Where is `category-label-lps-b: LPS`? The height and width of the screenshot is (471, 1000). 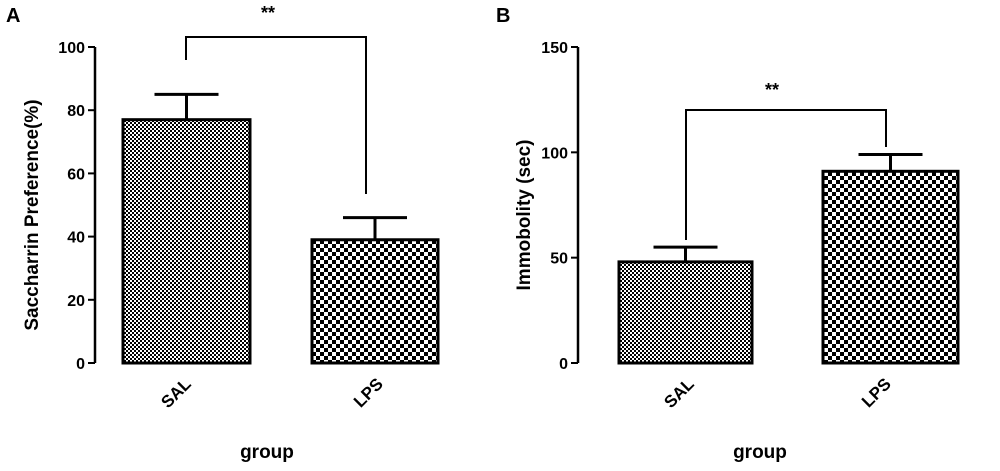 category-label-lps-b: LPS is located at coordinates (876, 392).